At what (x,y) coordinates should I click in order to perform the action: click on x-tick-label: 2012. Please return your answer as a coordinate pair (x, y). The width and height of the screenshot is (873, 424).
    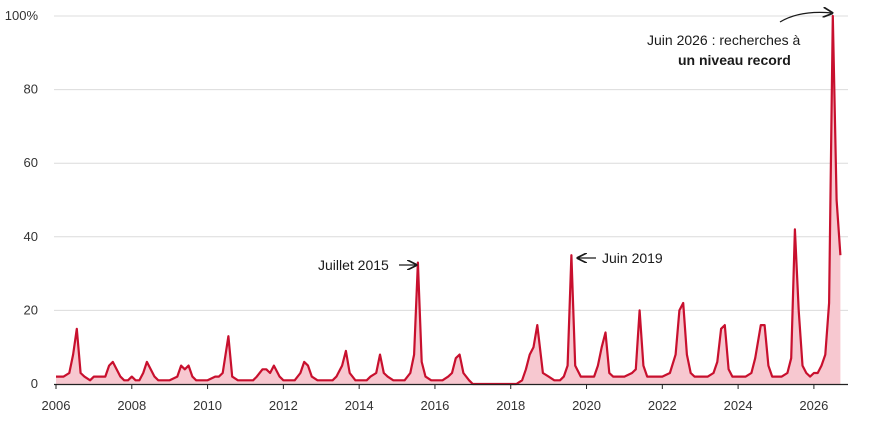
    Looking at the image, I should click on (283, 405).